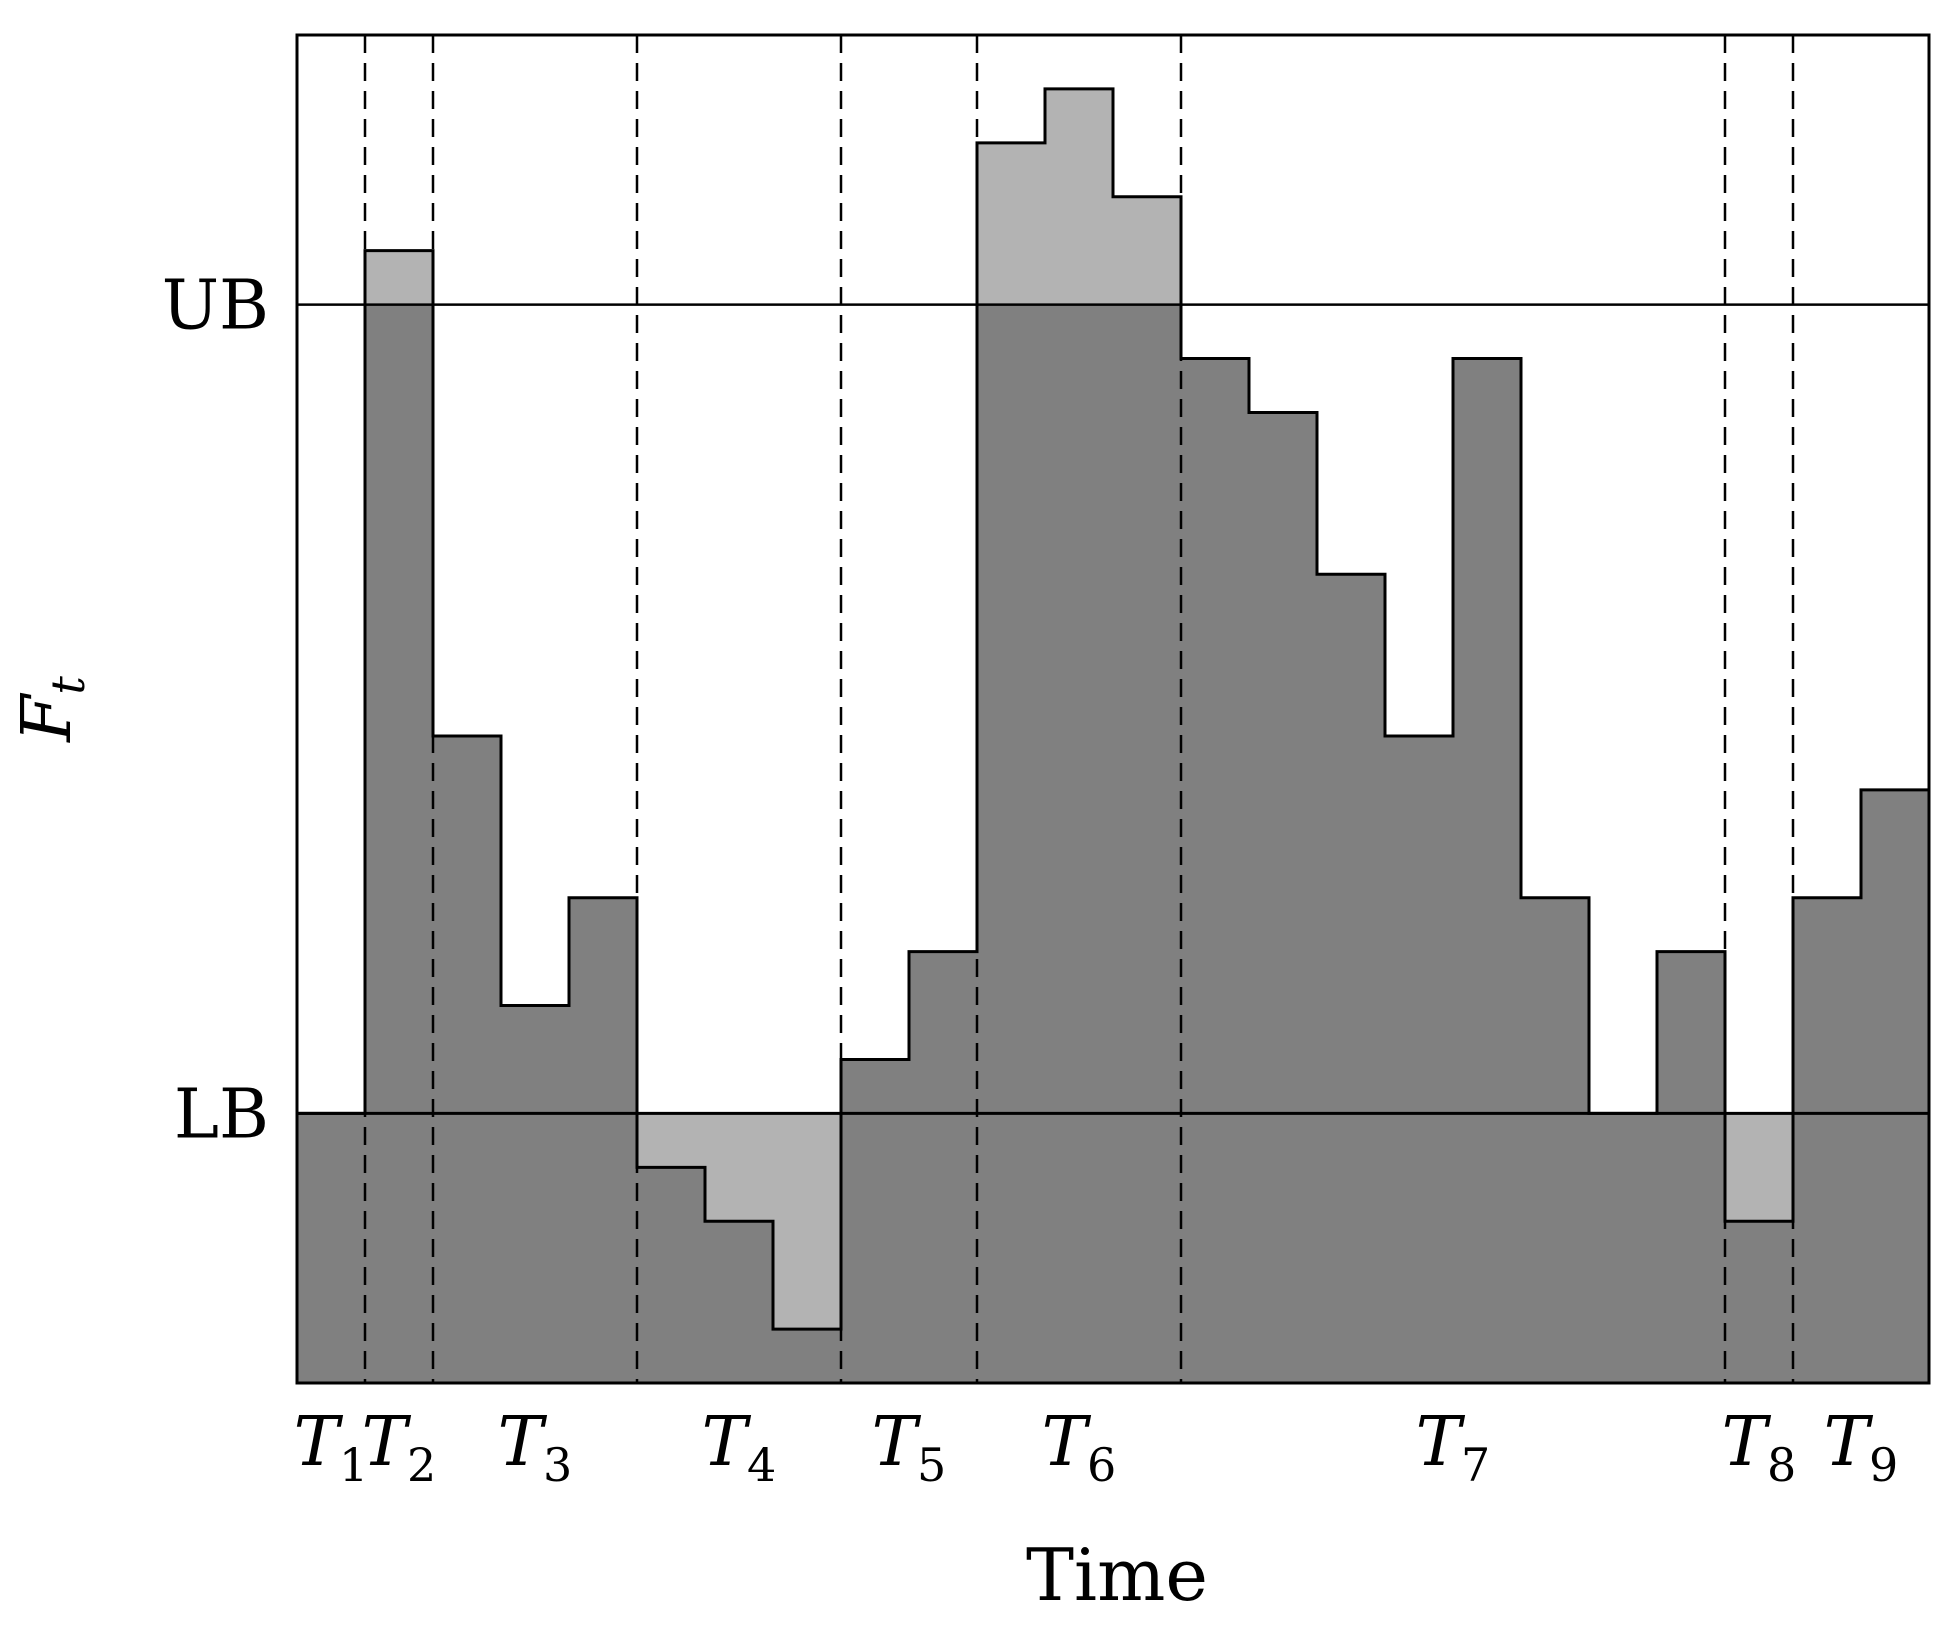  Describe the element at coordinates (353, 1465) in the screenshot. I see `period-label-1-sub: 1` at that location.